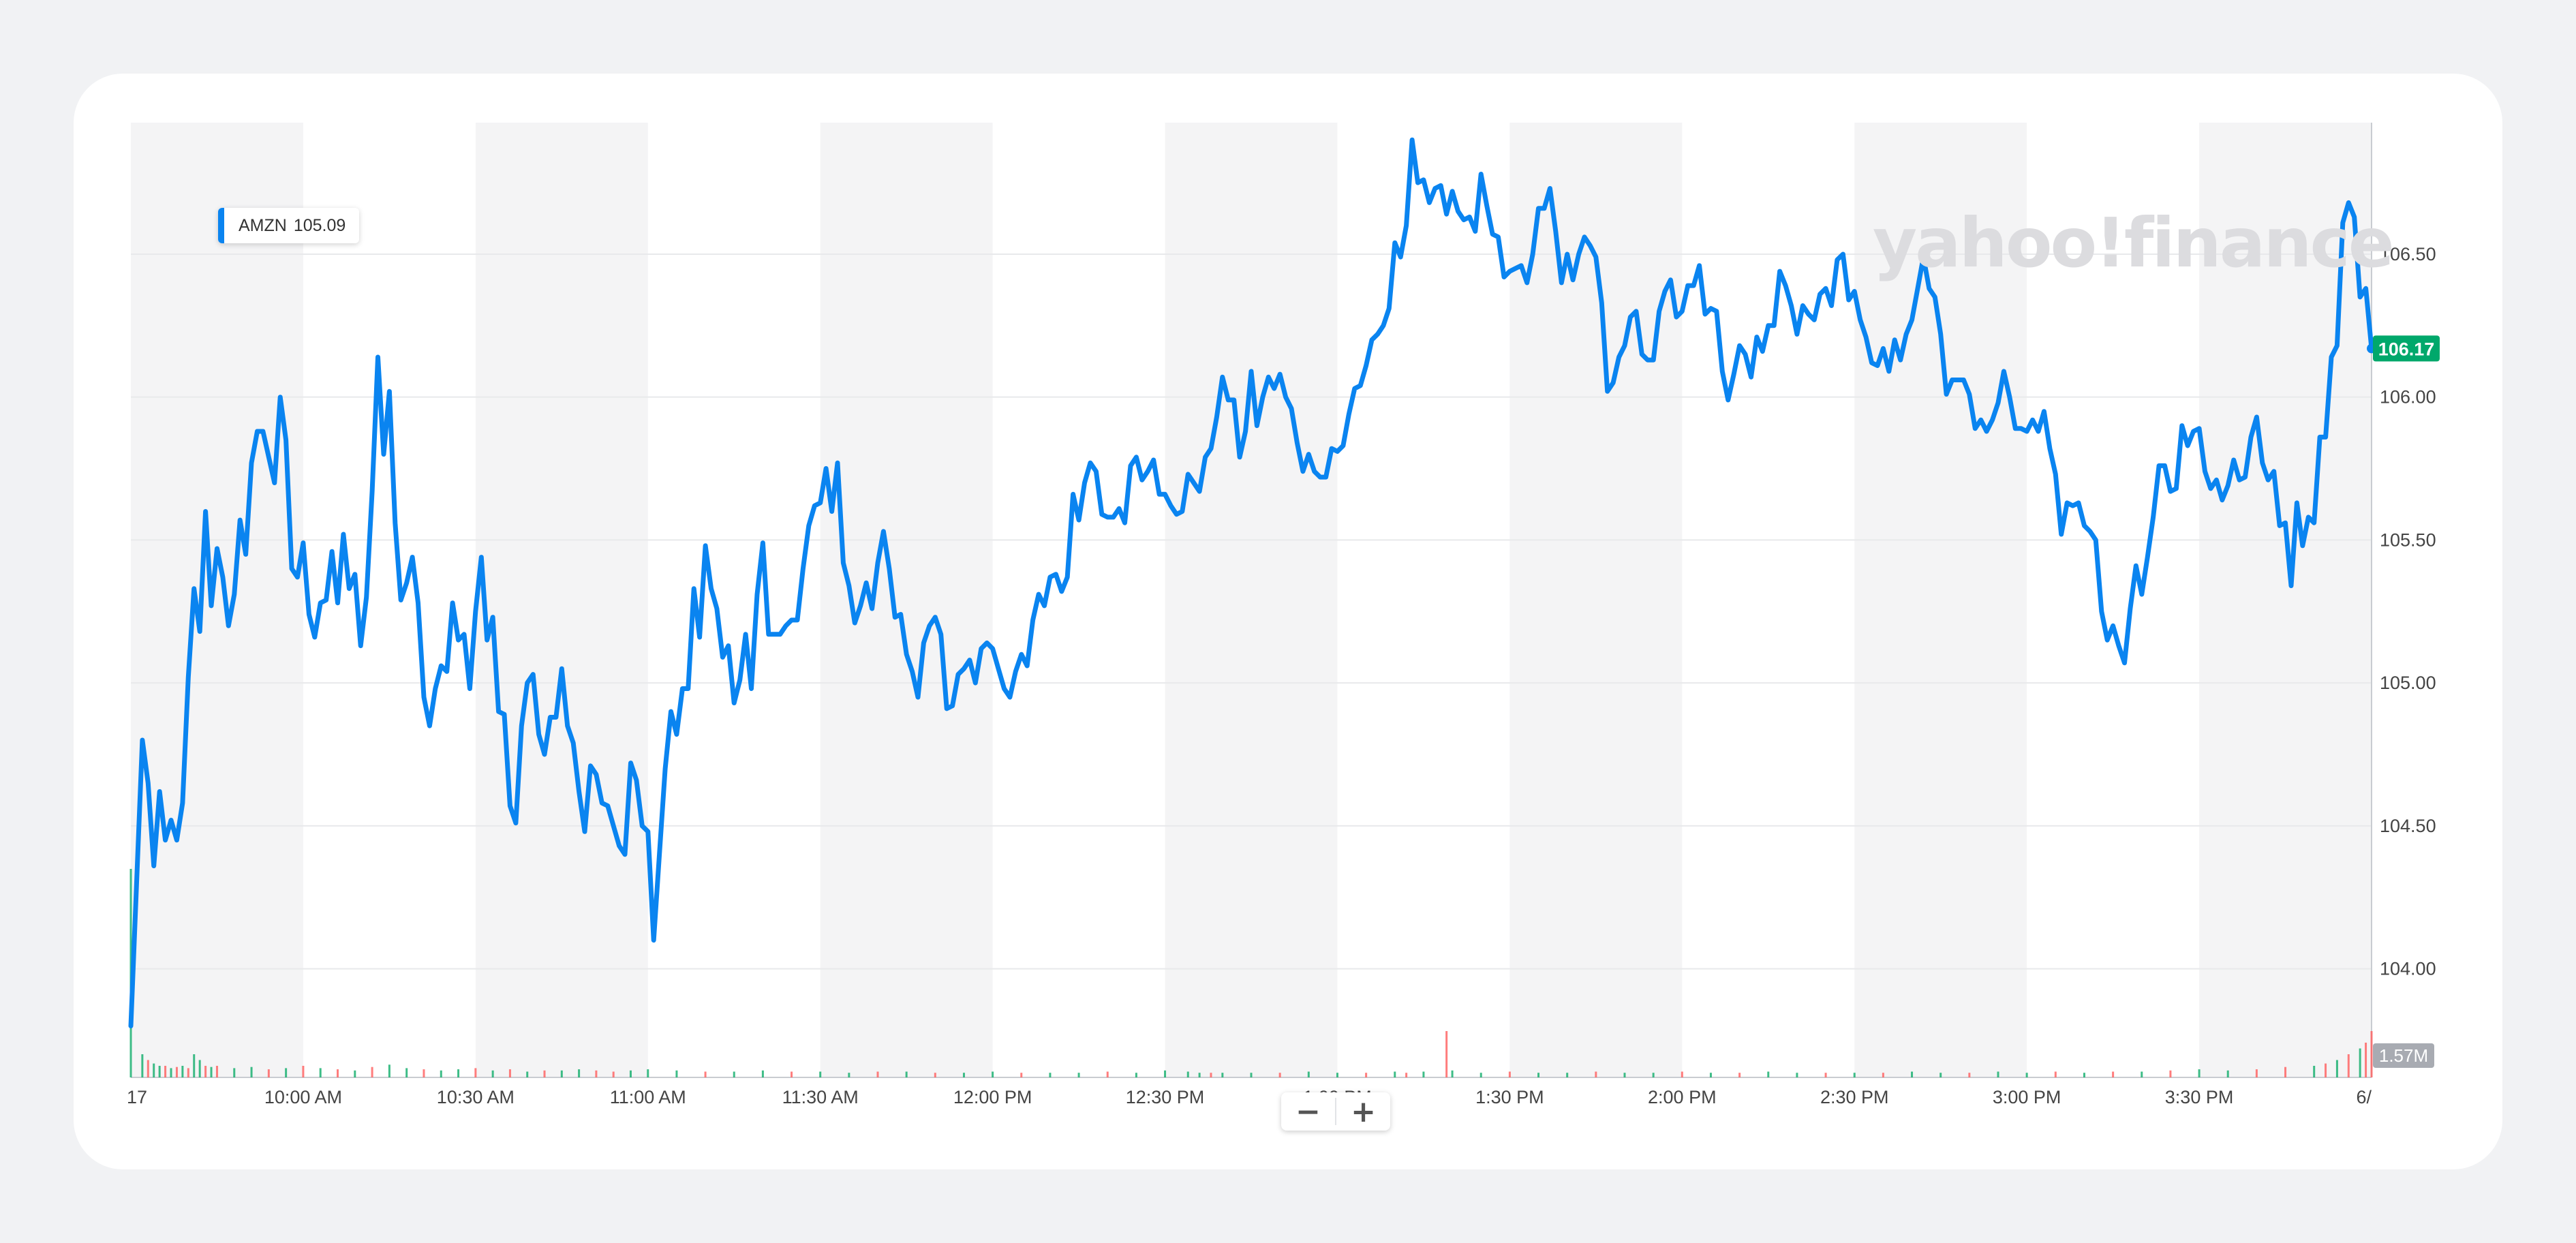  I want to click on x-tick-label: 17, so click(137, 1097).